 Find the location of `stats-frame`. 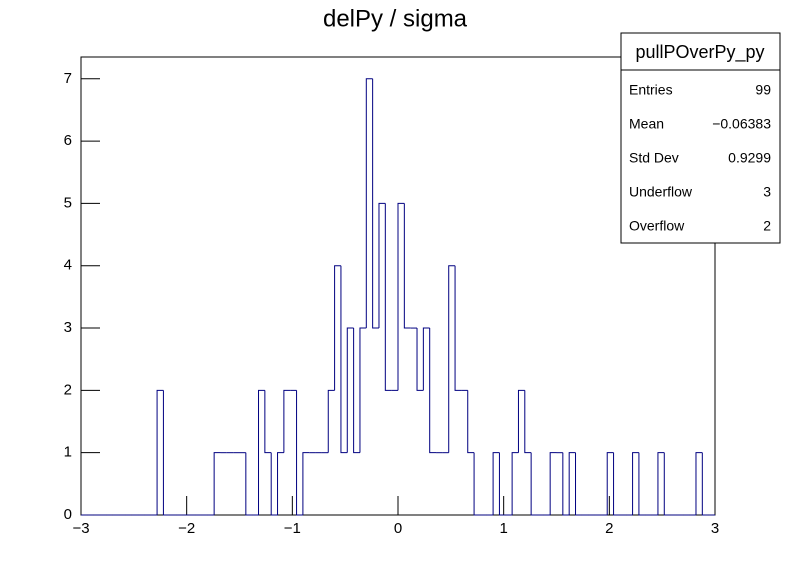

stats-frame is located at coordinates (700, 138).